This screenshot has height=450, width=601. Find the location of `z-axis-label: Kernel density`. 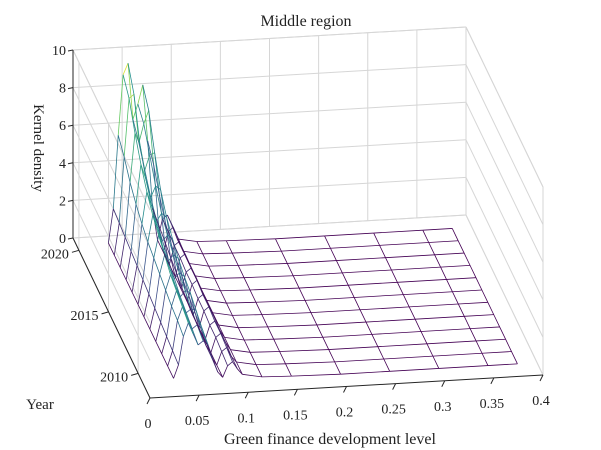

z-axis-label: Kernel density is located at coordinates (38, 148).